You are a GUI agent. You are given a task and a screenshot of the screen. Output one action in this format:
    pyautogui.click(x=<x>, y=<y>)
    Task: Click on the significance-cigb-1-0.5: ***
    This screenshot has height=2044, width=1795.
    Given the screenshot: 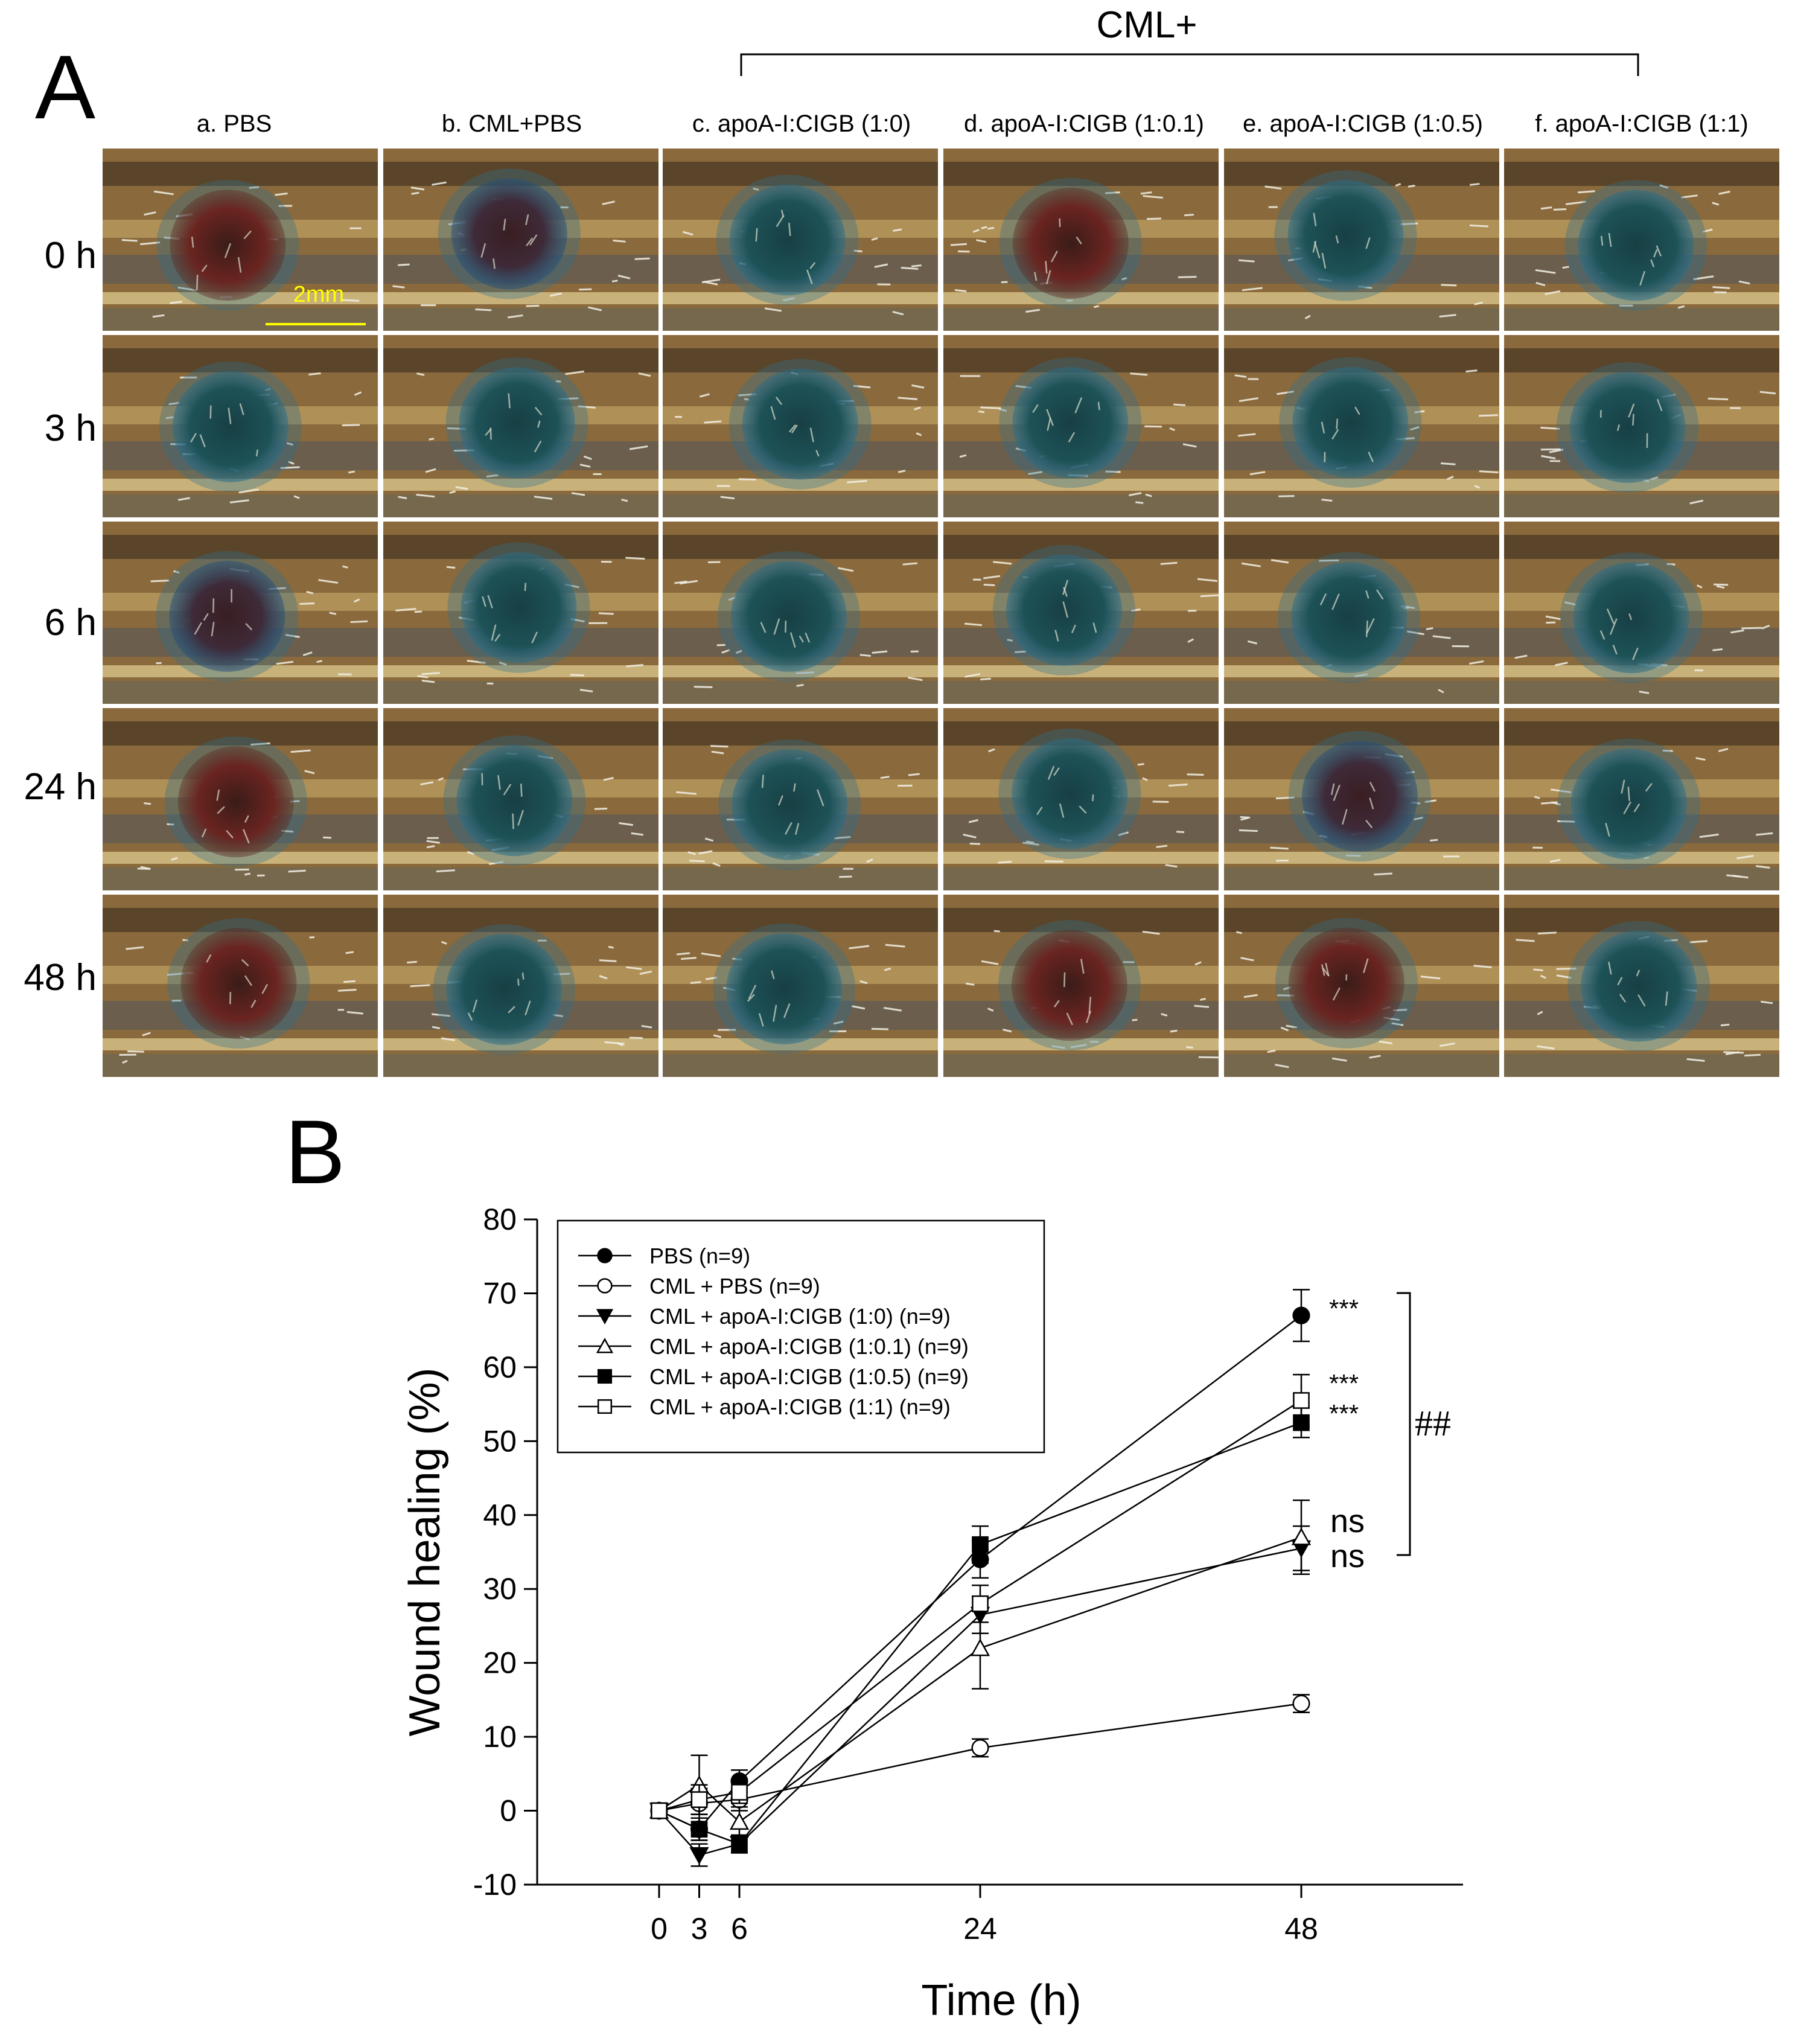 What is the action you would take?
    pyautogui.click(x=1344, y=1413)
    